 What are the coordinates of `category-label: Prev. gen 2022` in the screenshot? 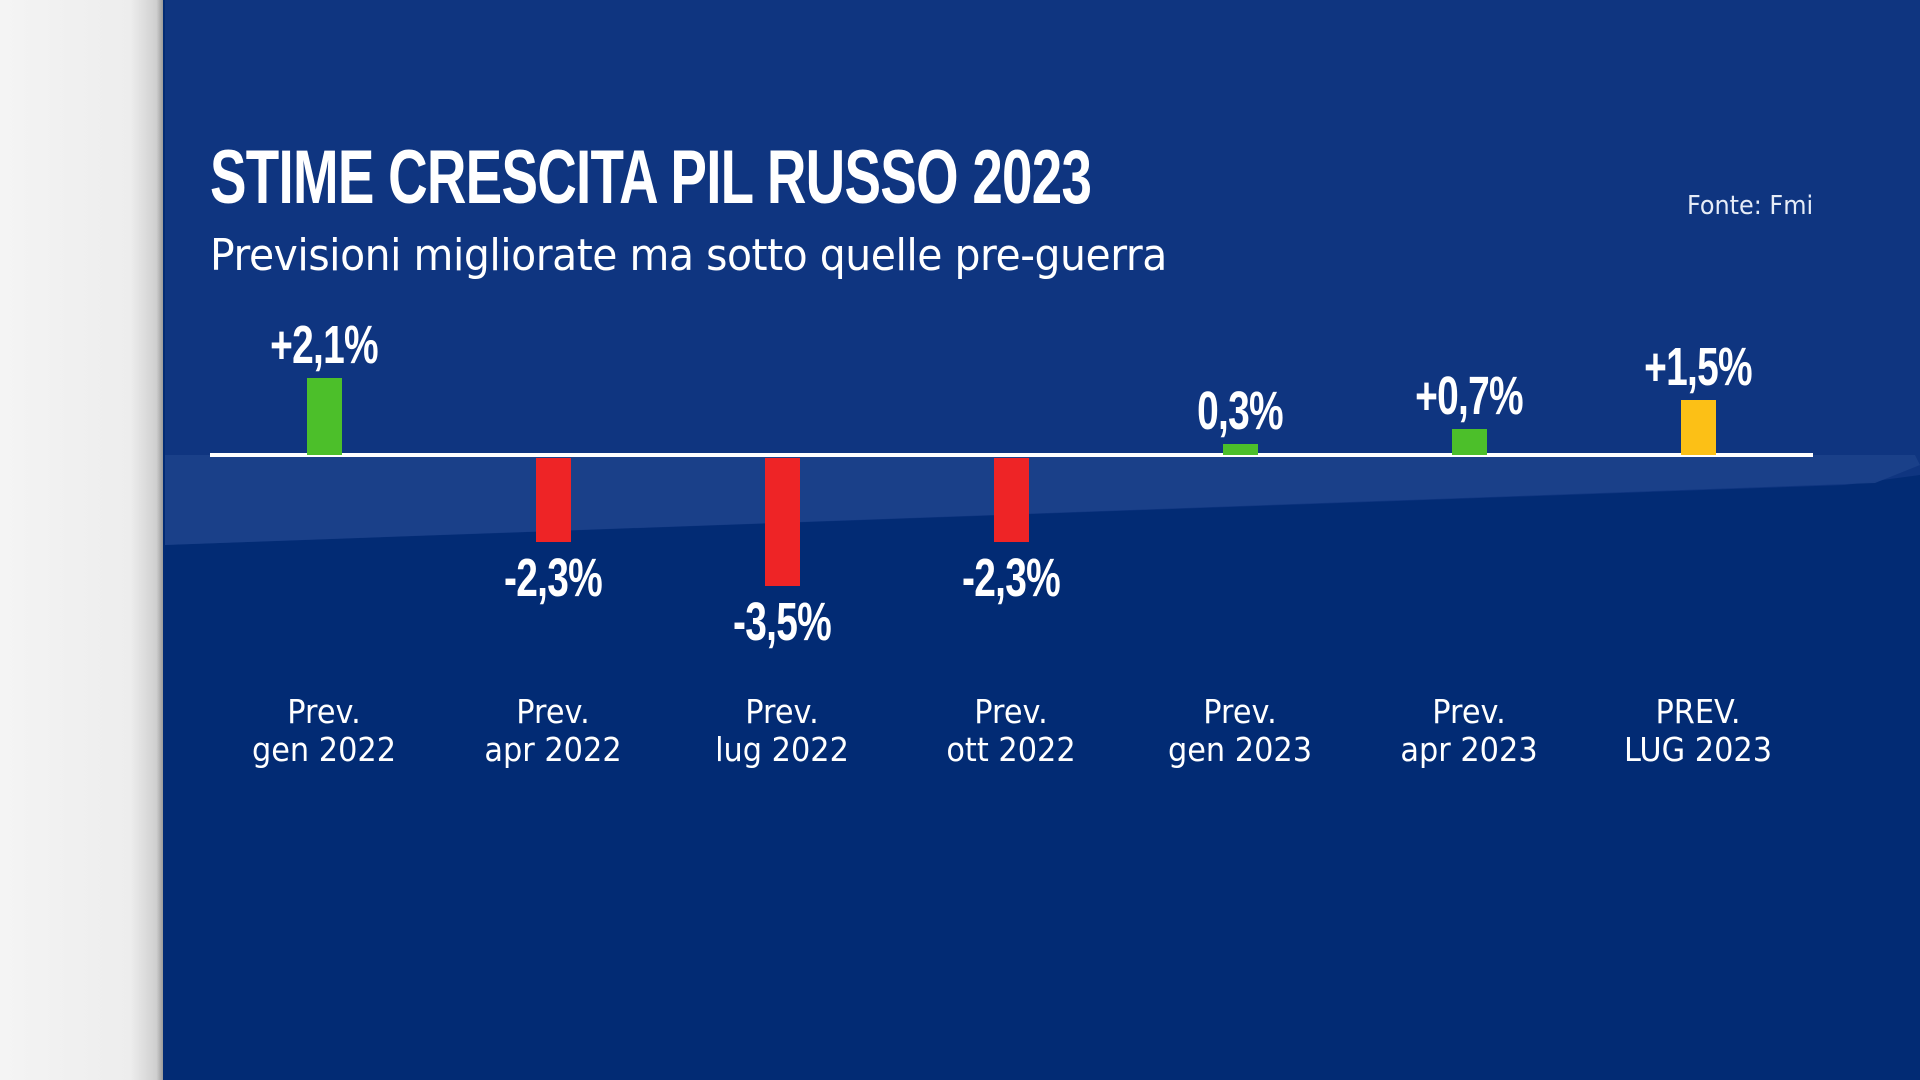 It's located at (324, 731).